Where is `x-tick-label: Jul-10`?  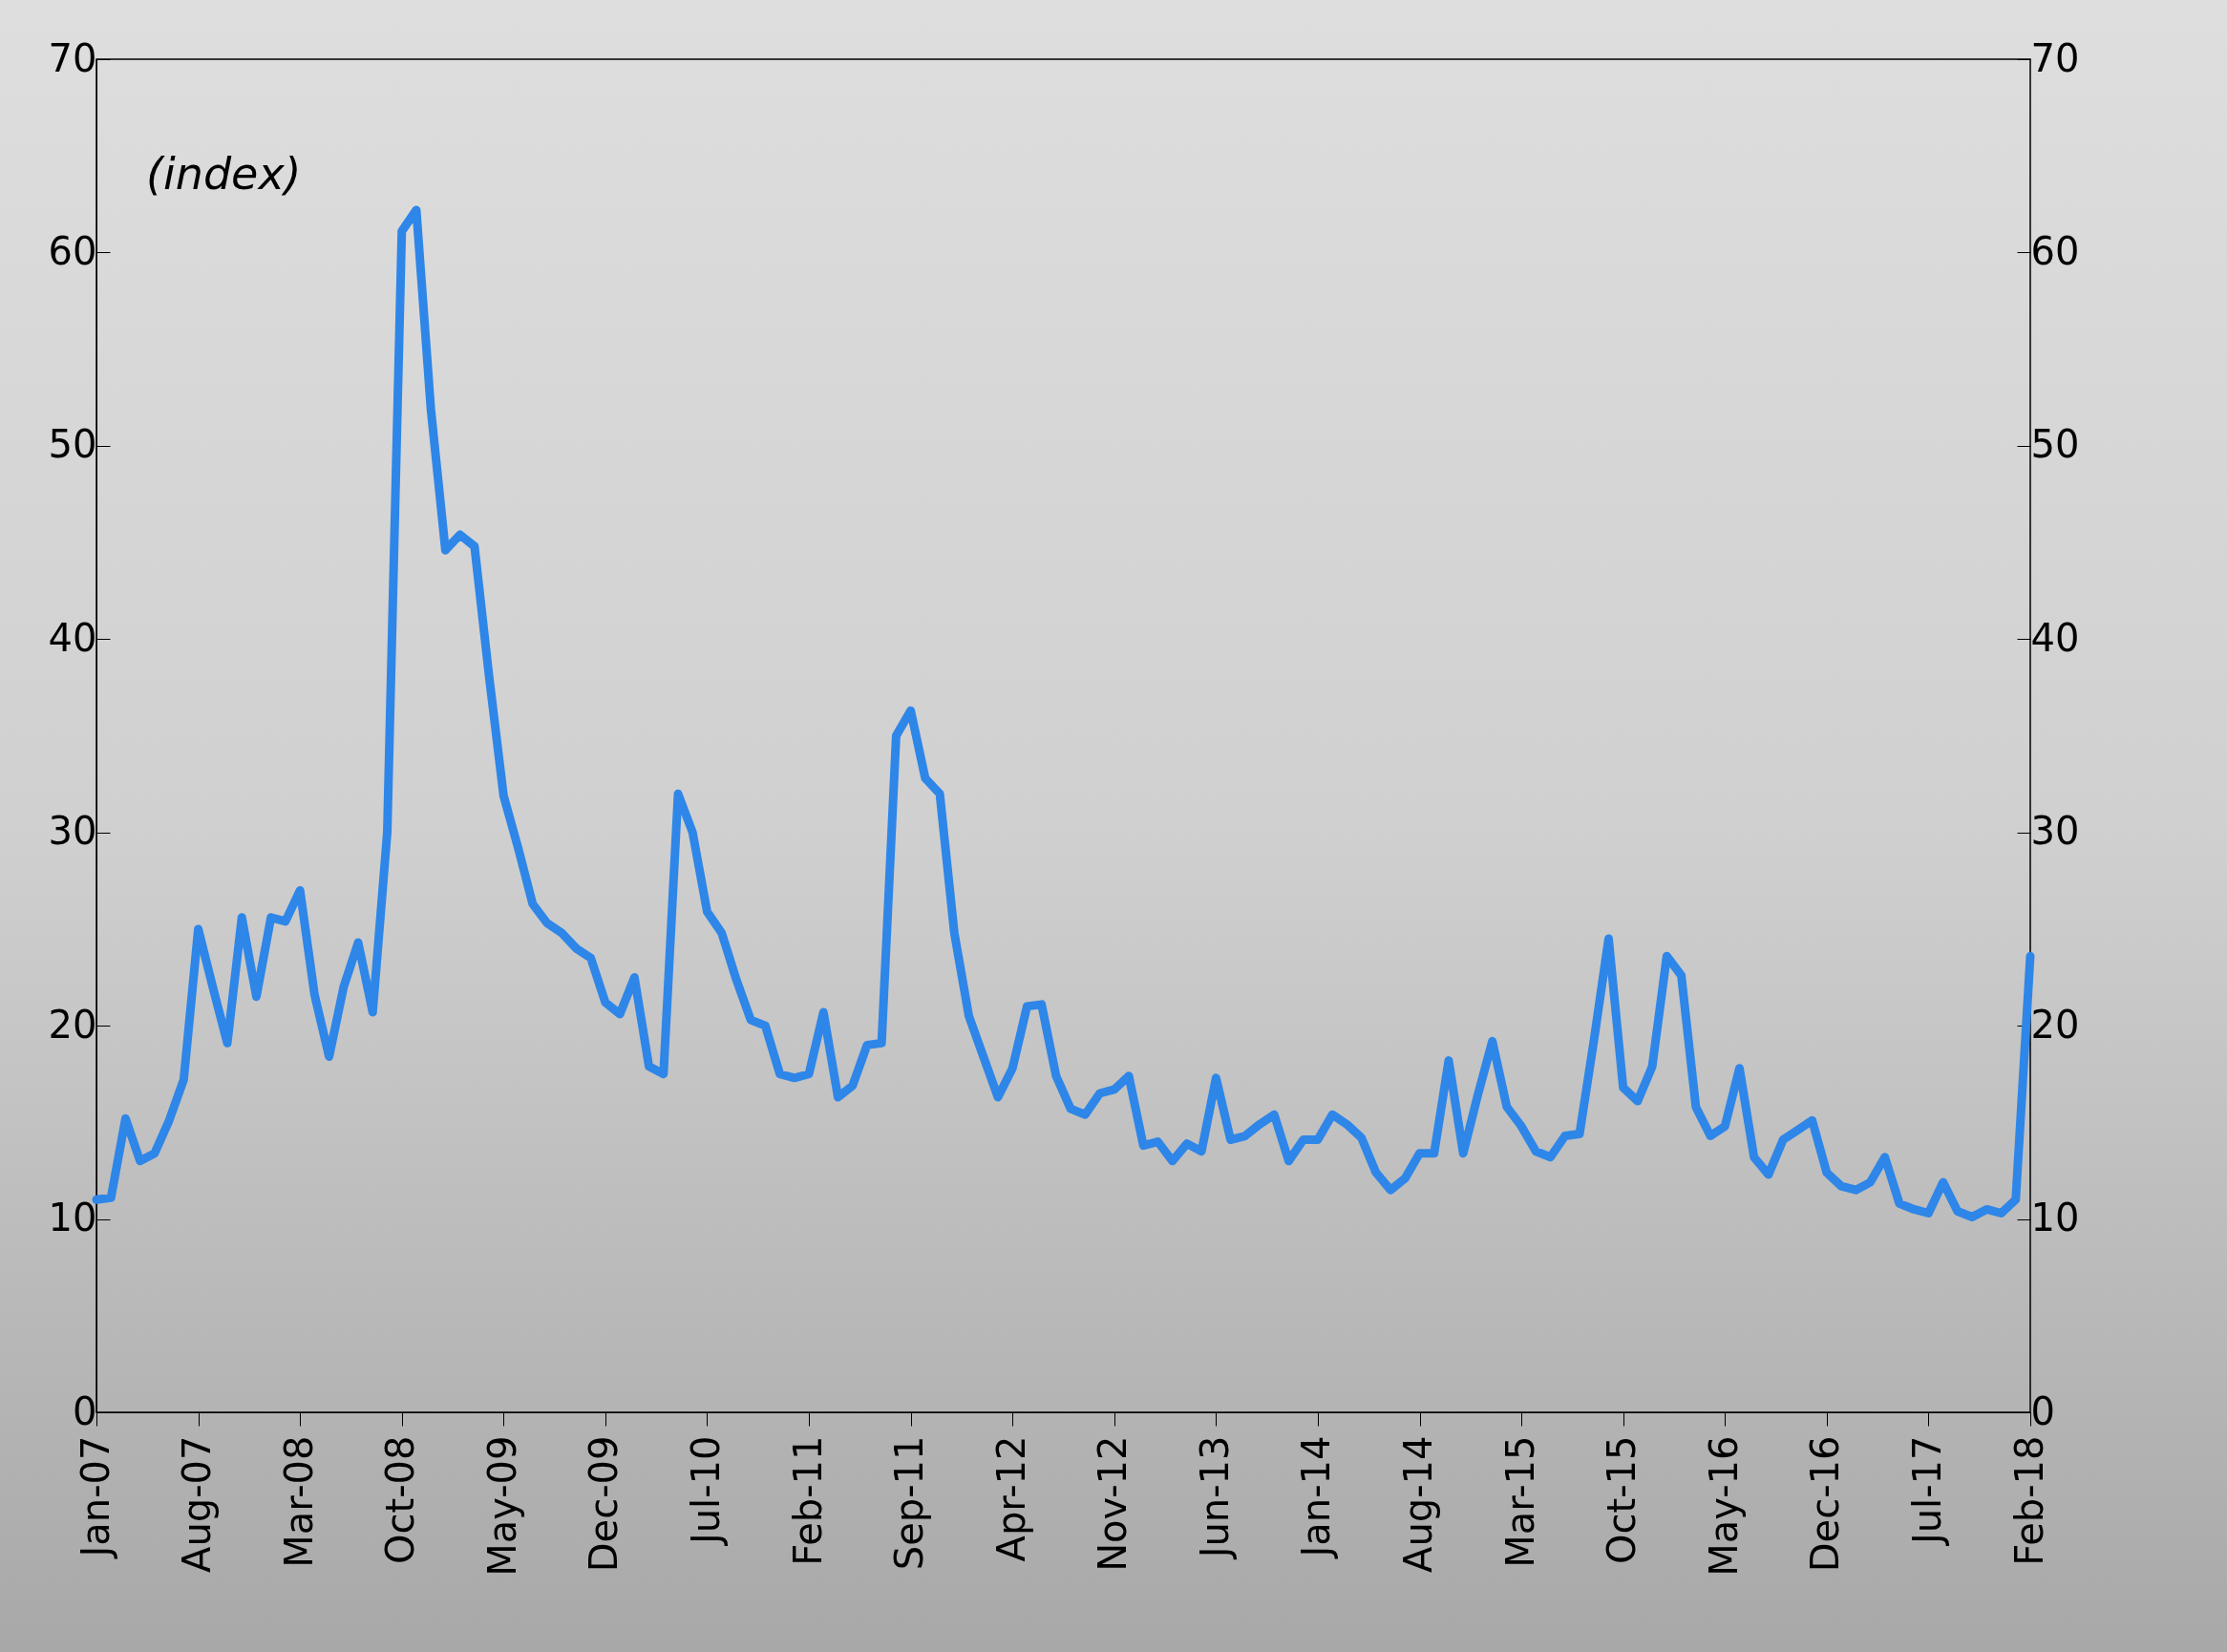
x-tick-label: Jul-10 is located at coordinates (706, 1491).